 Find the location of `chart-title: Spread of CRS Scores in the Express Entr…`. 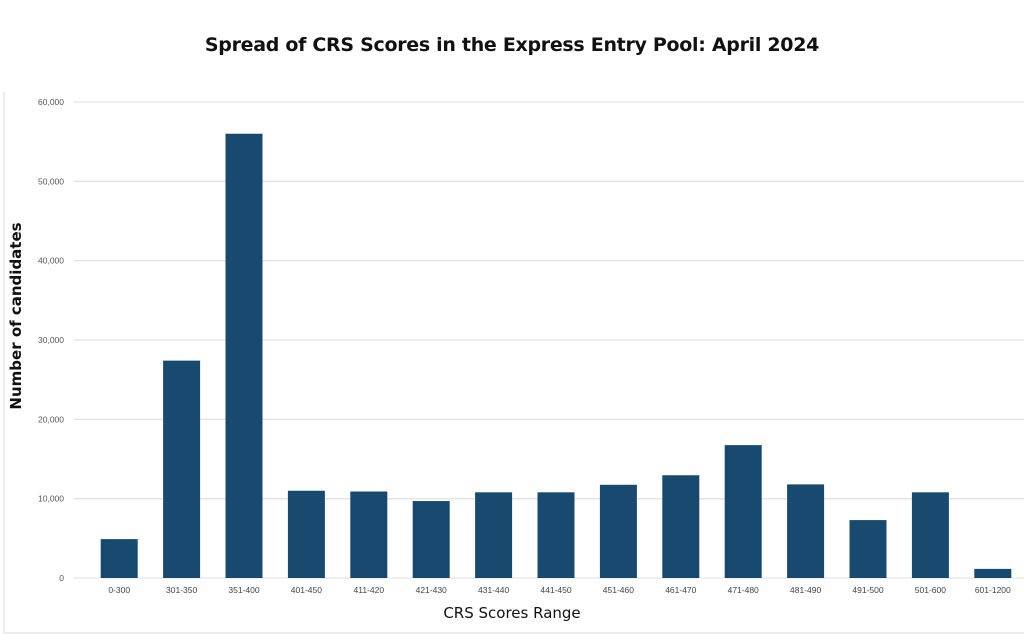

chart-title: Spread of CRS Scores in the Express Entr… is located at coordinates (512, 45).